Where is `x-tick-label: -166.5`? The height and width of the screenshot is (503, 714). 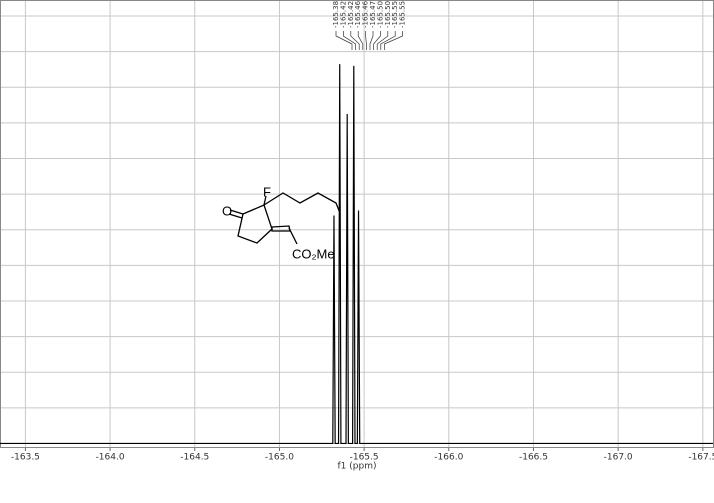
x-tick-label: -166.5 is located at coordinates (533, 458).